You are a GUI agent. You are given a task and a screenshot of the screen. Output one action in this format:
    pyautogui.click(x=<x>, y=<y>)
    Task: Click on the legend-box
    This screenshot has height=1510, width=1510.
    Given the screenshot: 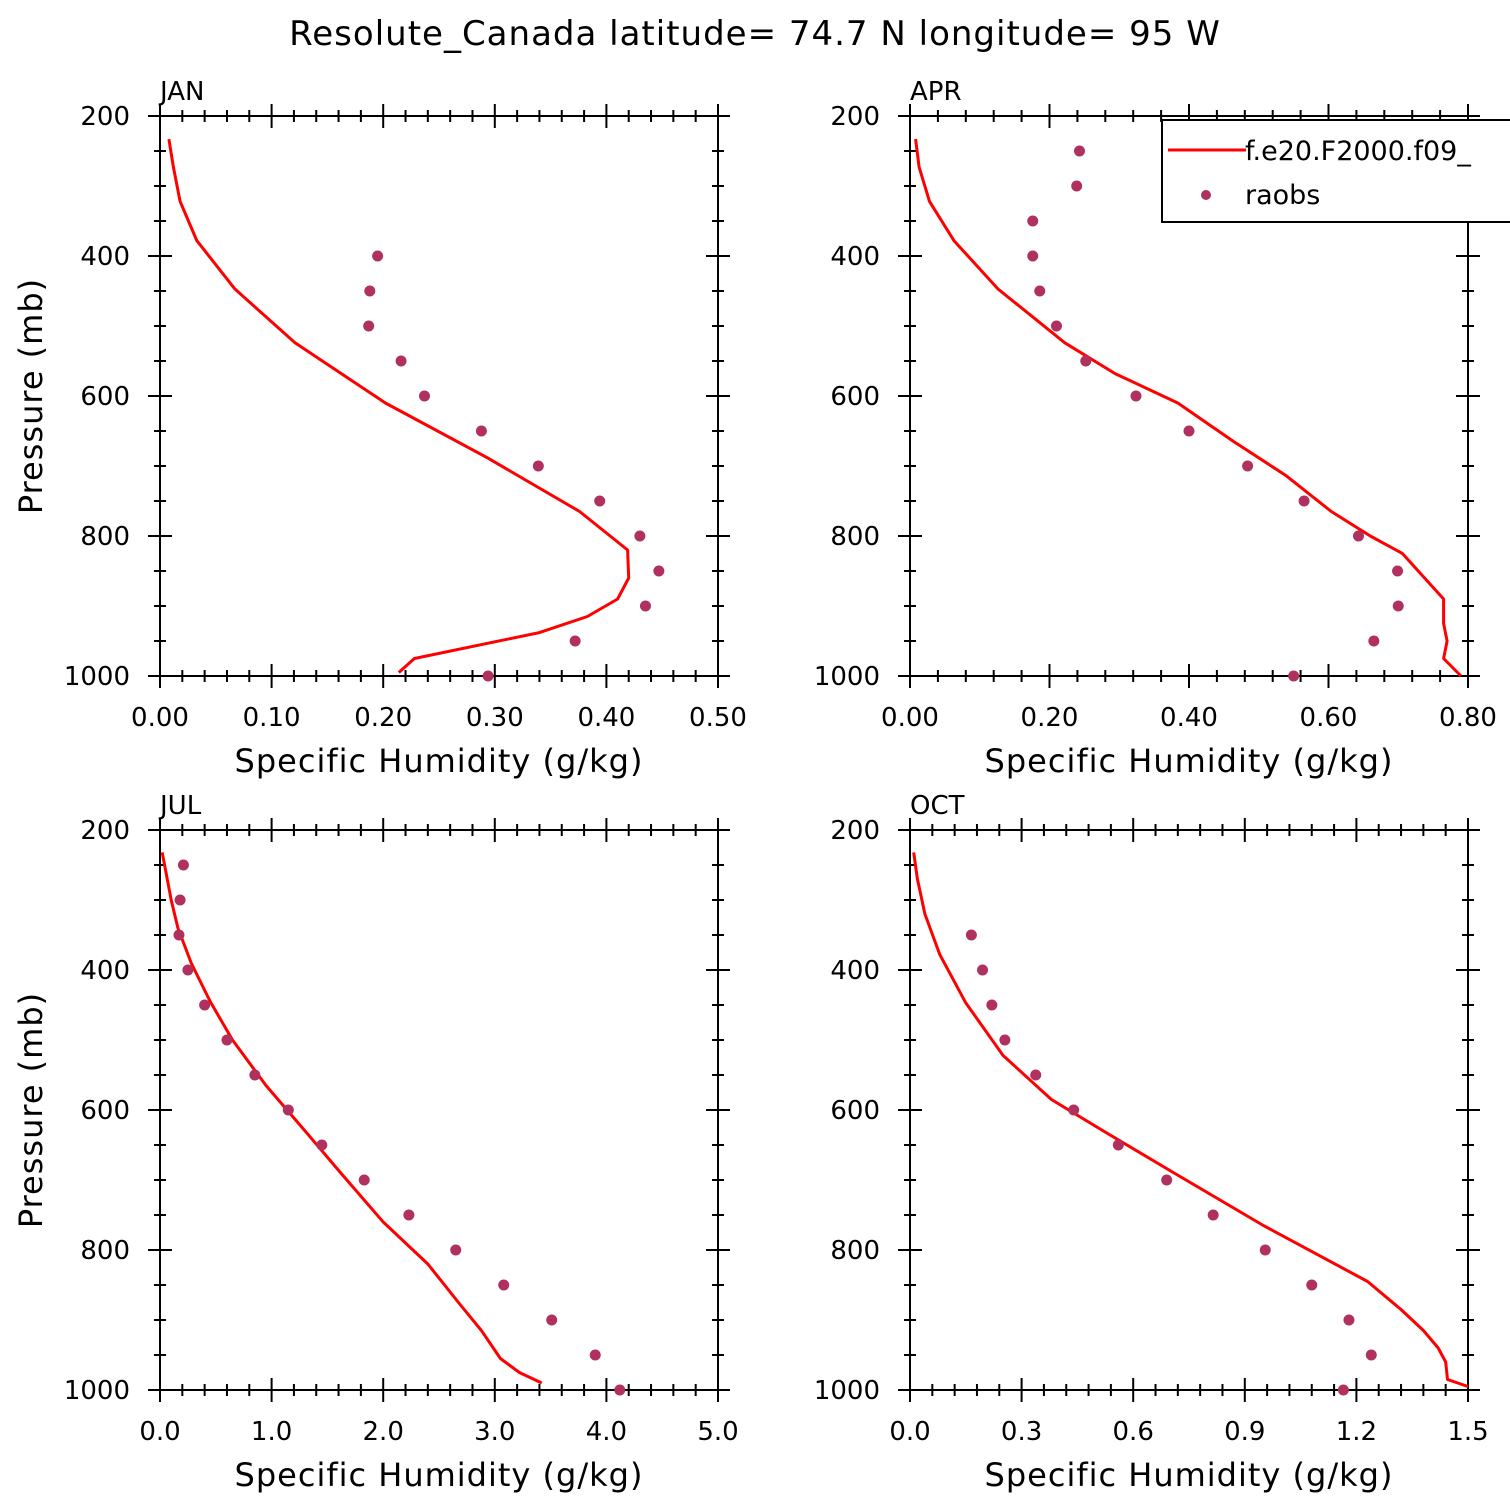 What is the action you would take?
    pyautogui.click(x=1335, y=171)
    